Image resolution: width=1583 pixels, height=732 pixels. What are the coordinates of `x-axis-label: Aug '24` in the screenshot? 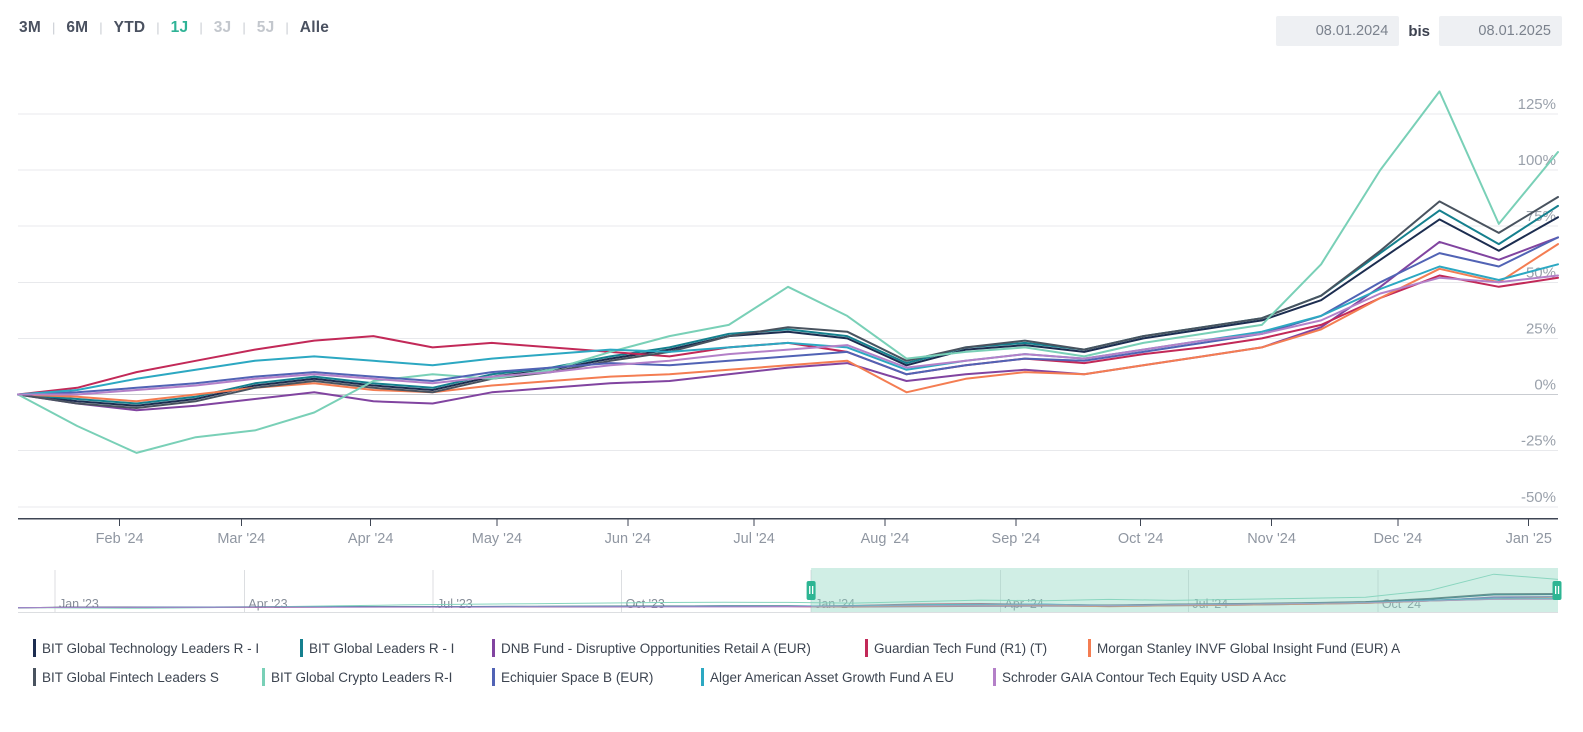 It's located at (885, 539).